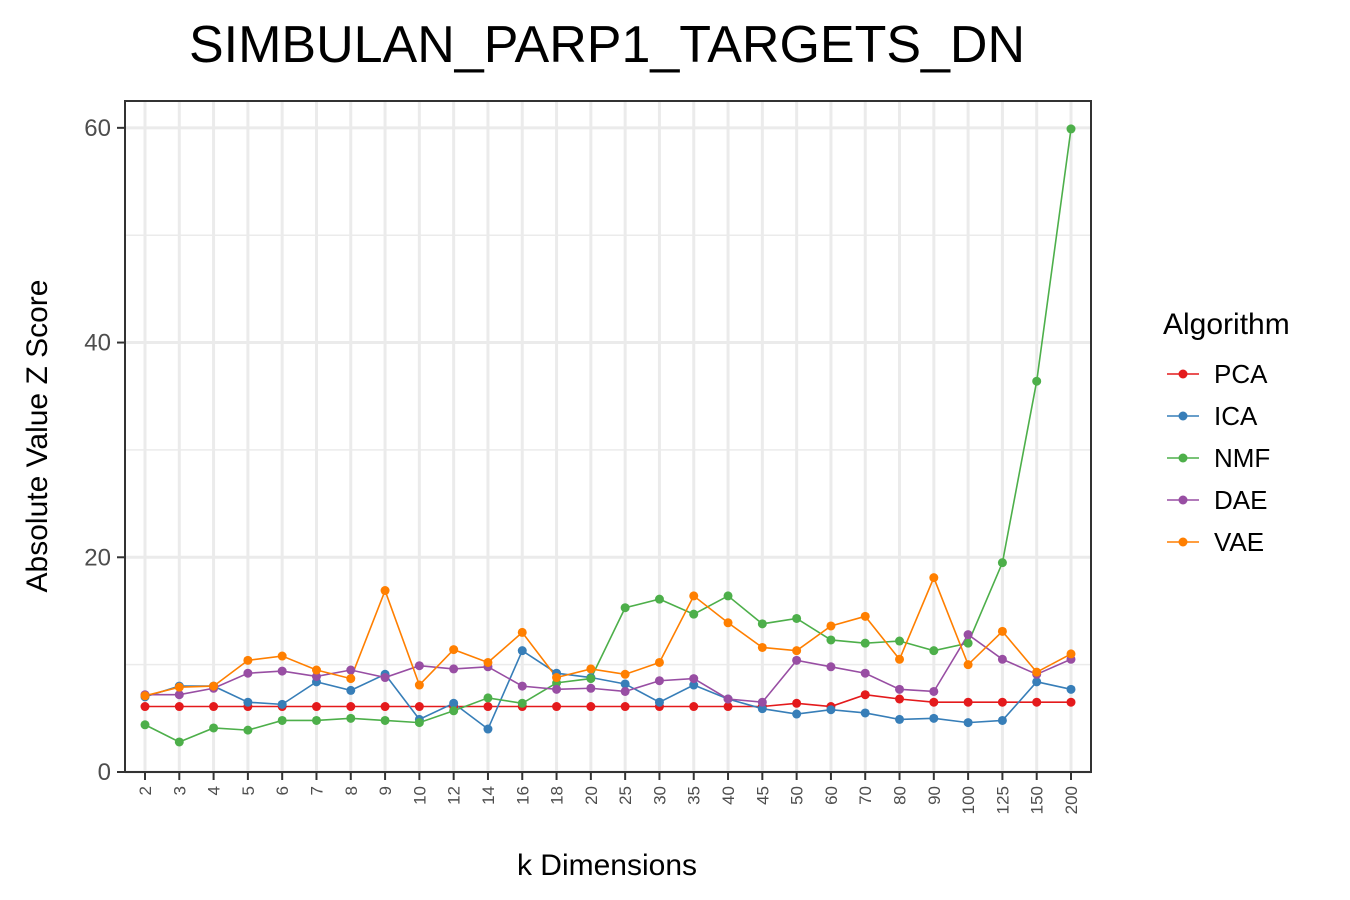  I want to click on legend: Algorithm PCA ICA NMF DAE VAE, so click(1226, 432).